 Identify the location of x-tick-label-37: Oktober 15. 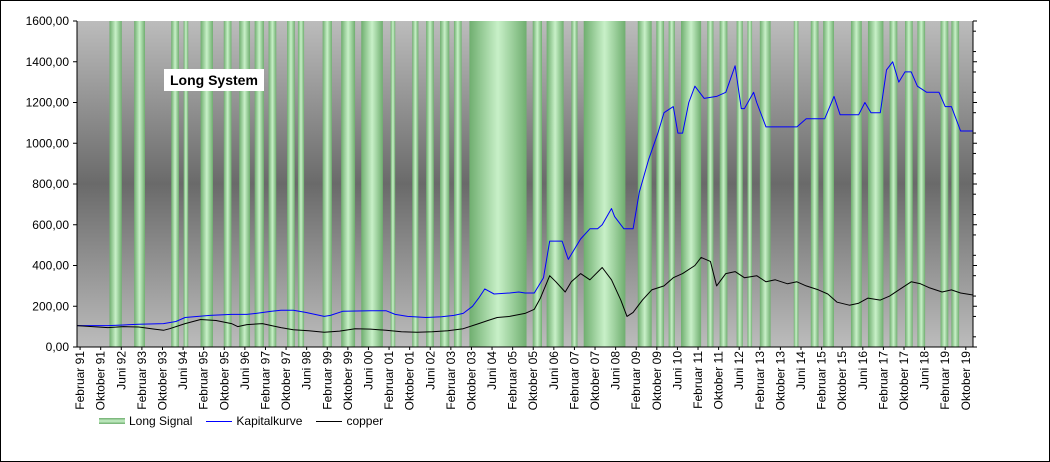
(842, 381).